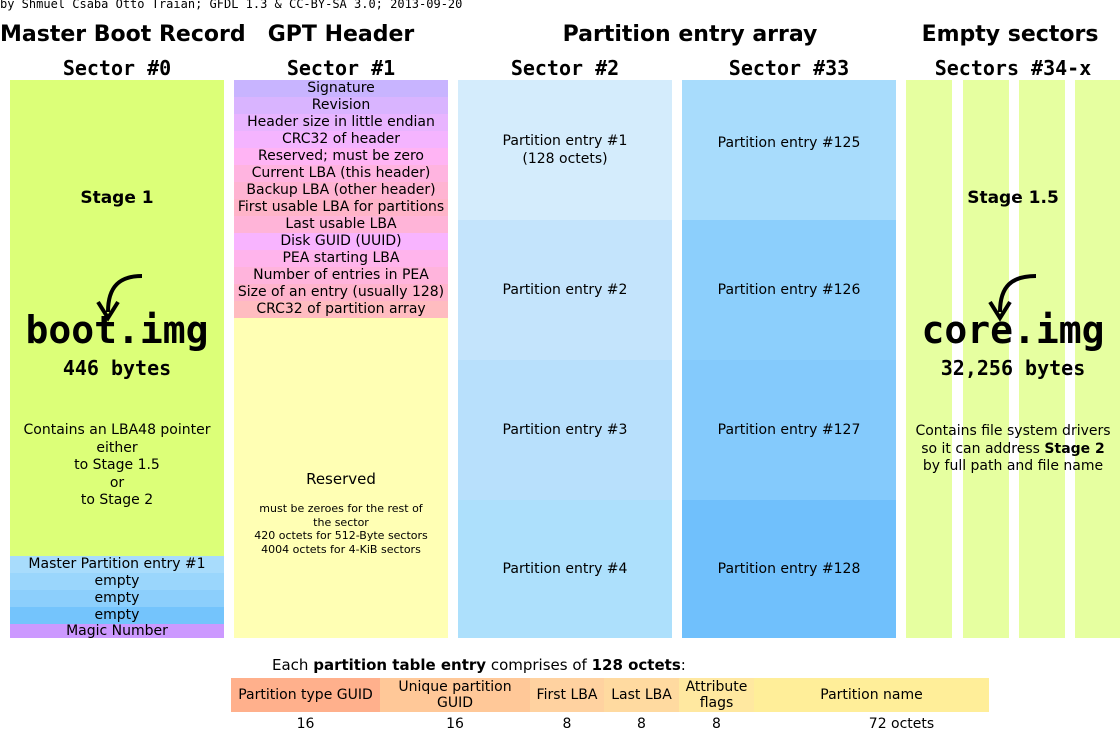  I want to click on partition-entry-label: Partition entry #128, so click(789, 569).